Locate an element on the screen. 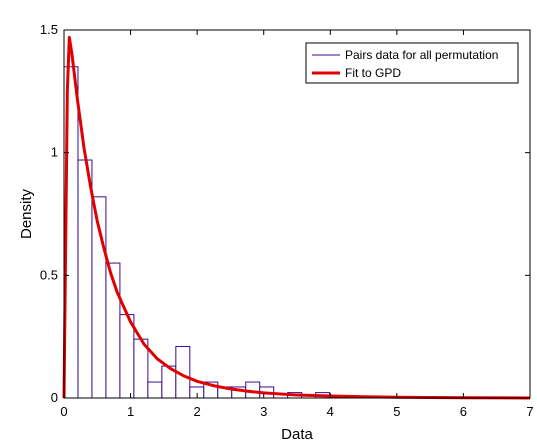  x-tick-label-7: 7 is located at coordinates (529, 411).